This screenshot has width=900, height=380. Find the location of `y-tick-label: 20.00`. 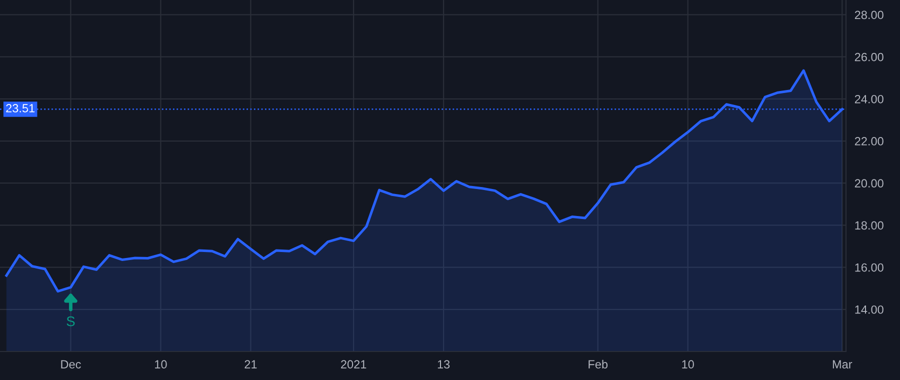

y-tick-label: 20.00 is located at coordinates (869, 183).